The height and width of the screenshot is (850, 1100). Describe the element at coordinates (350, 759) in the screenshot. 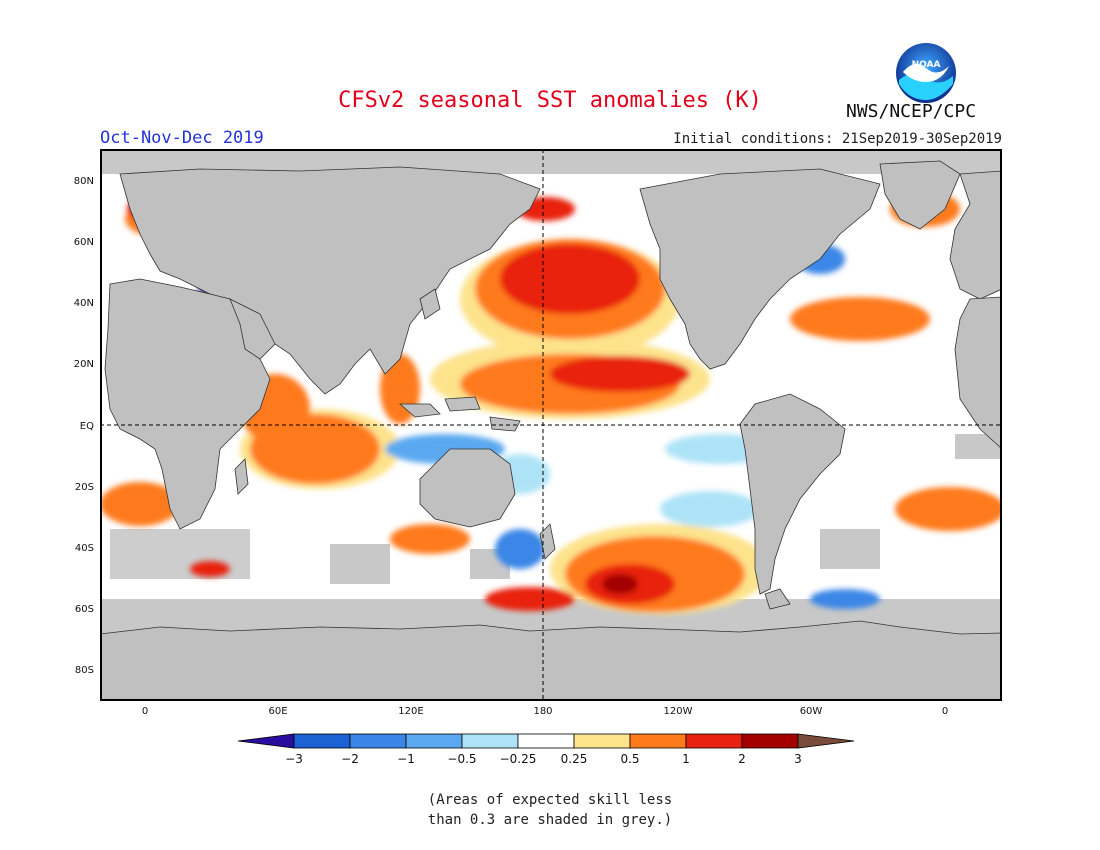

I see `legend-label: −2` at that location.